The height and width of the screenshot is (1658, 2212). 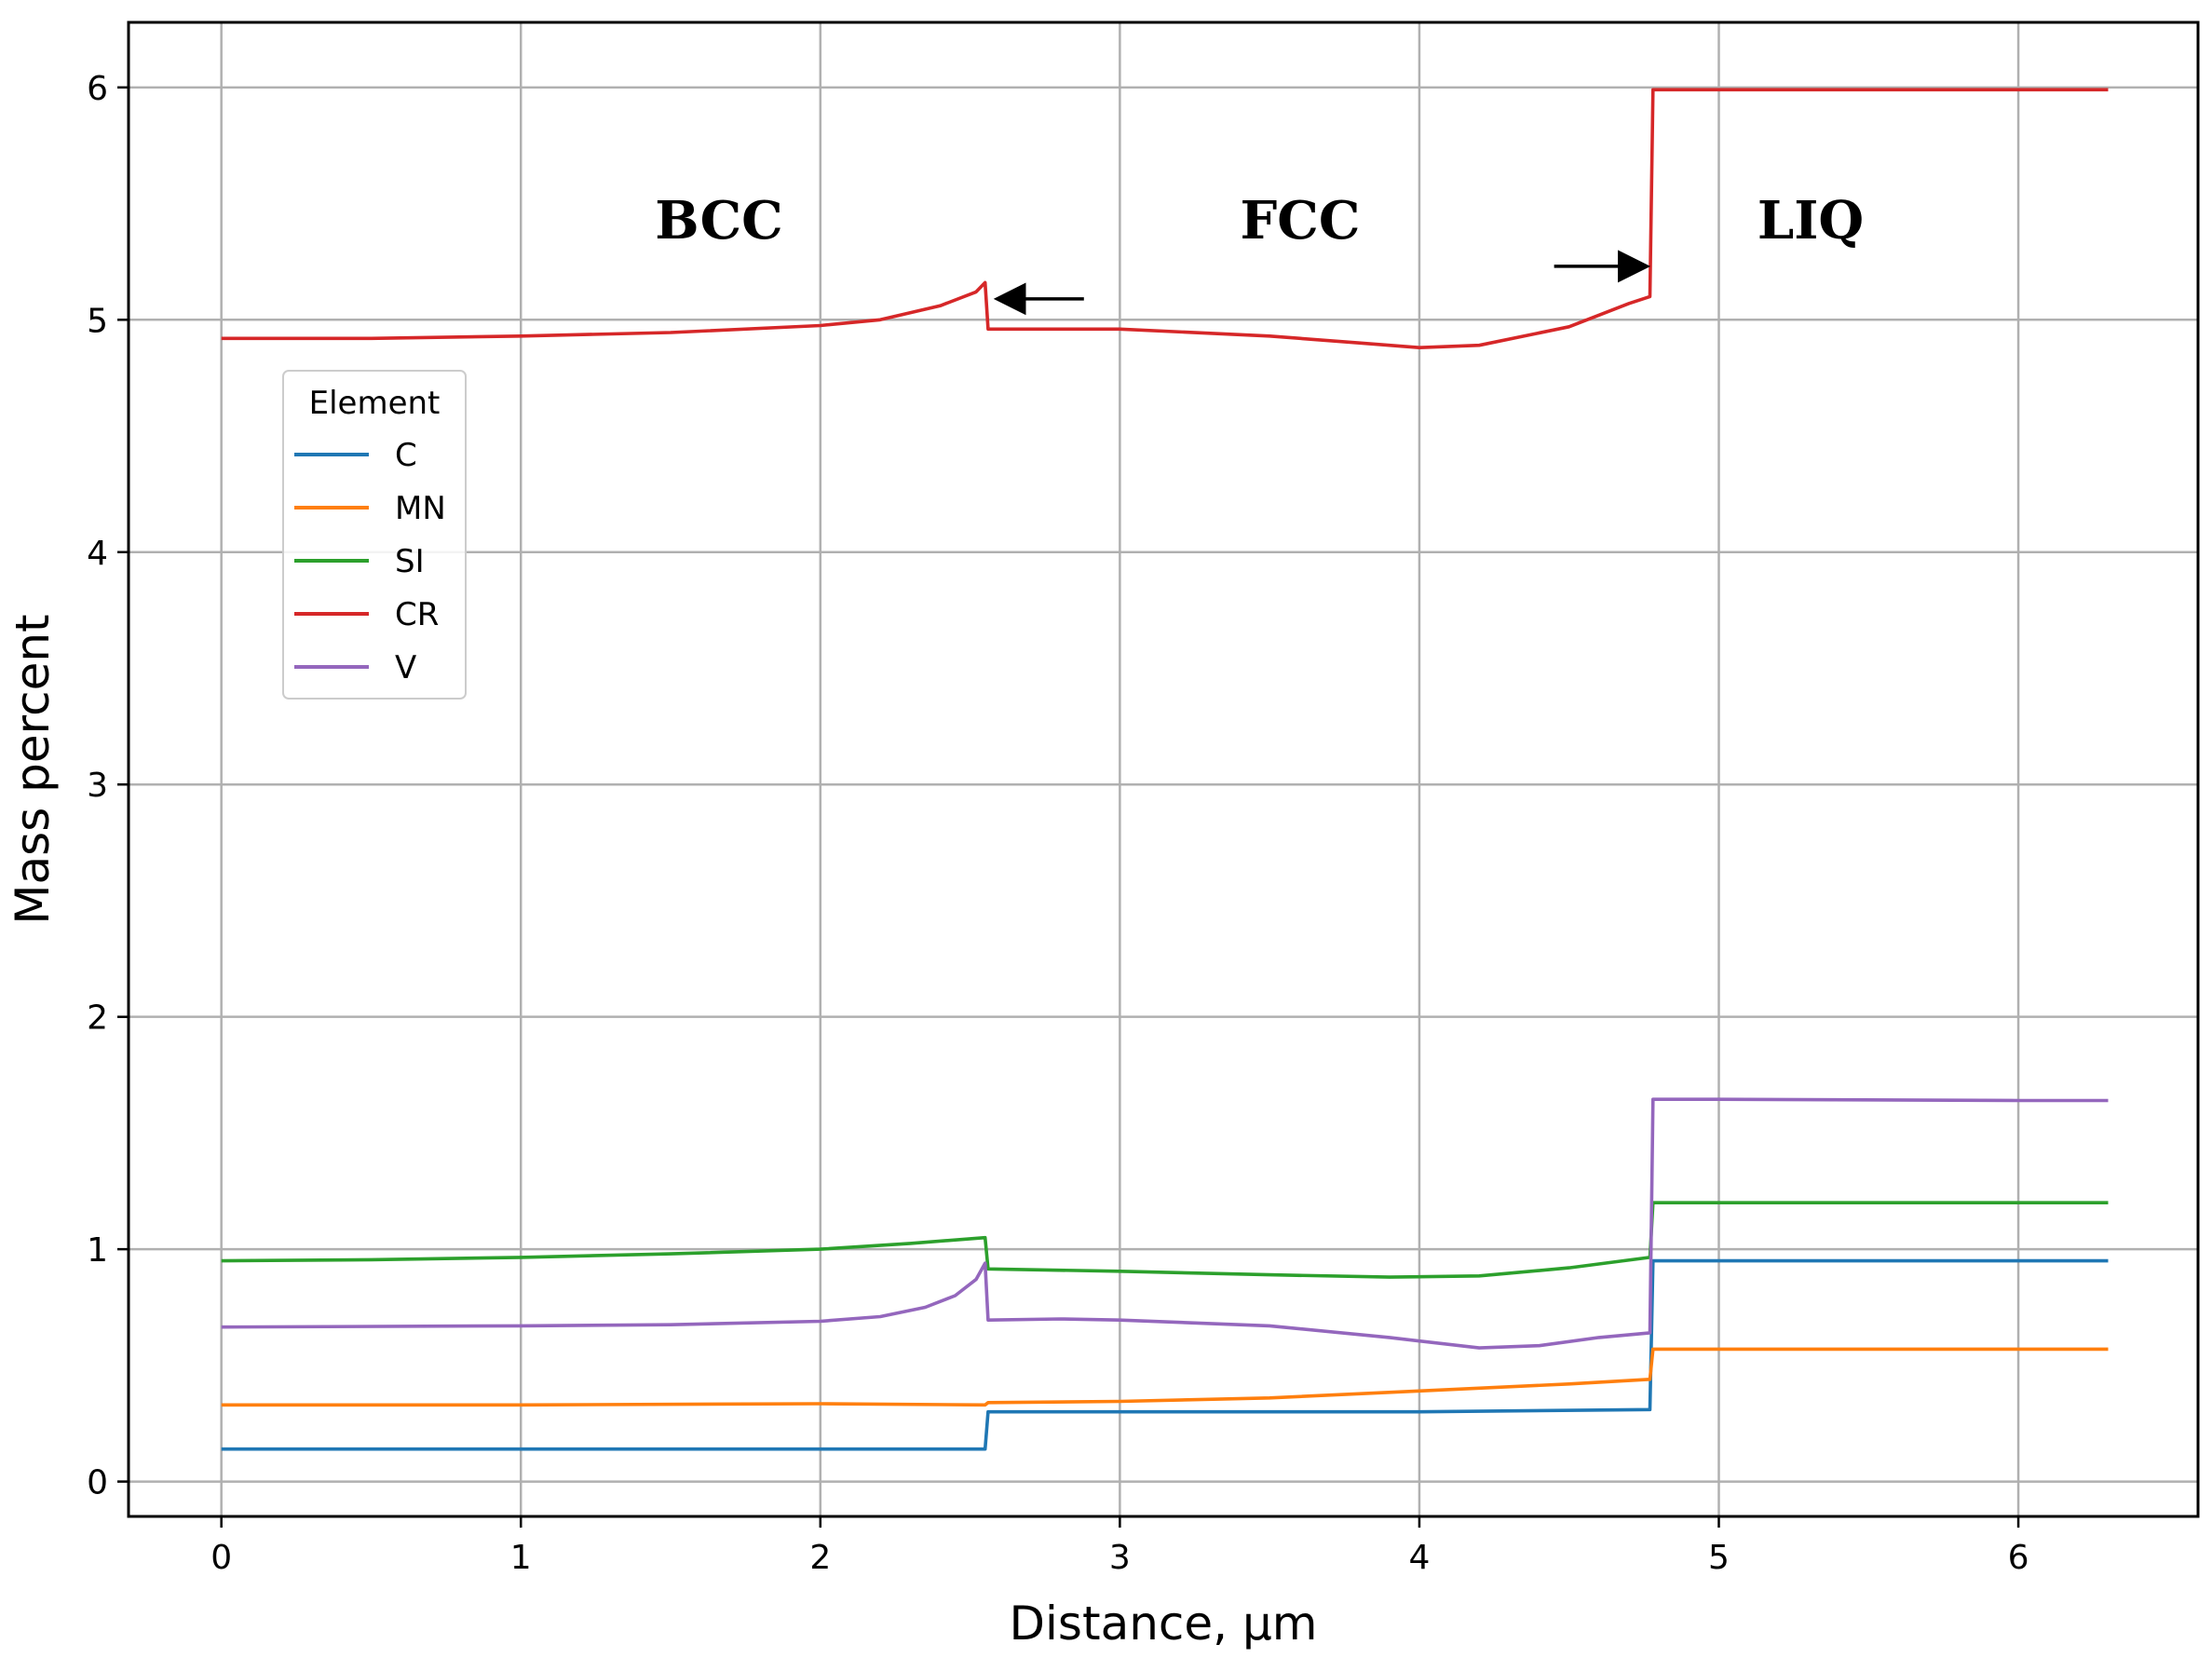 I want to click on y-tick-label: 0, so click(x=98, y=1483).